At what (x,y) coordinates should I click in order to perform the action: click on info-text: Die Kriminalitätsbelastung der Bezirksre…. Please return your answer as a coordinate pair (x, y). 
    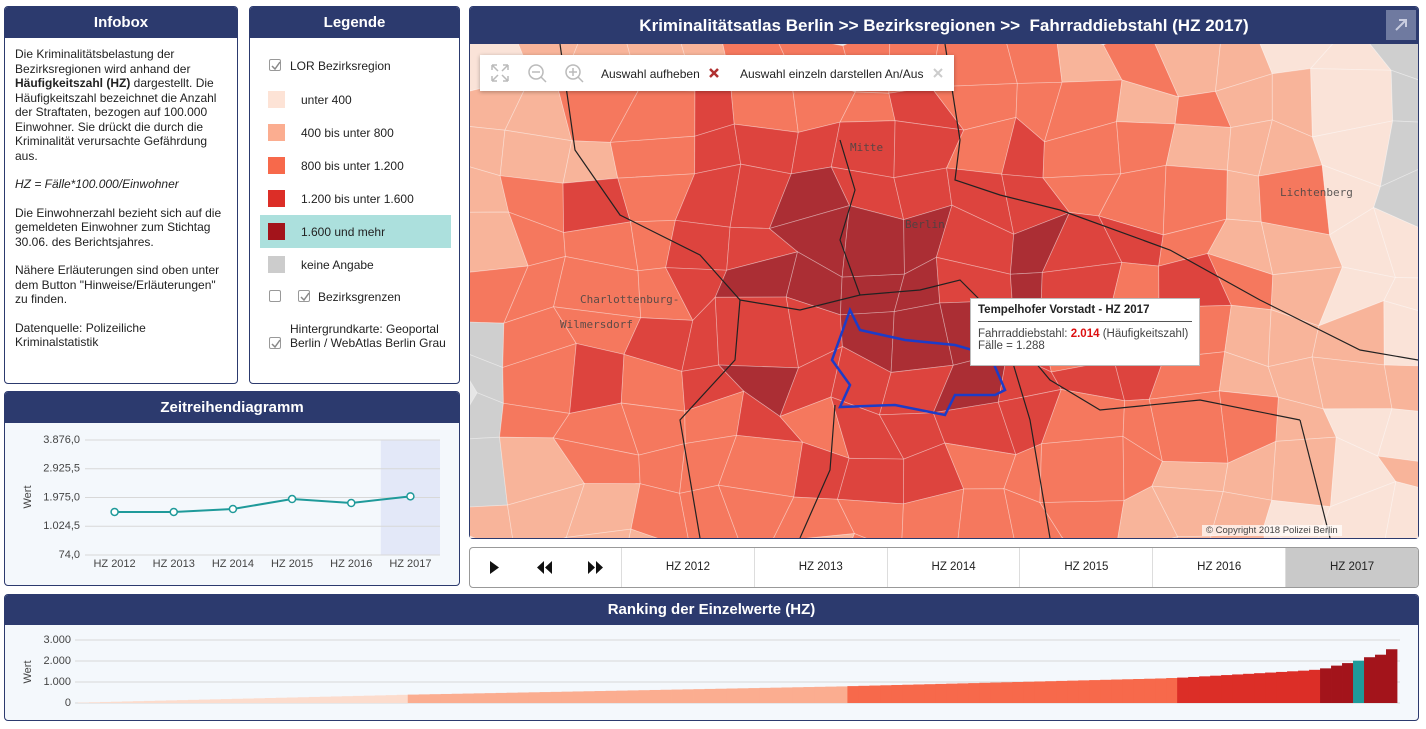
    Looking at the image, I should click on (121, 205).